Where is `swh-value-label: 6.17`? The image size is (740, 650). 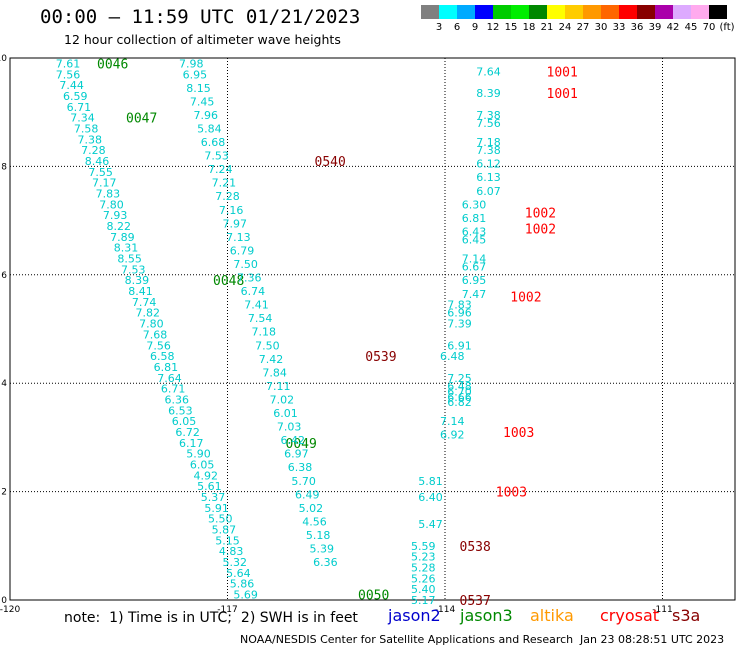
swh-value-label: 6.17 is located at coordinates (191, 443).